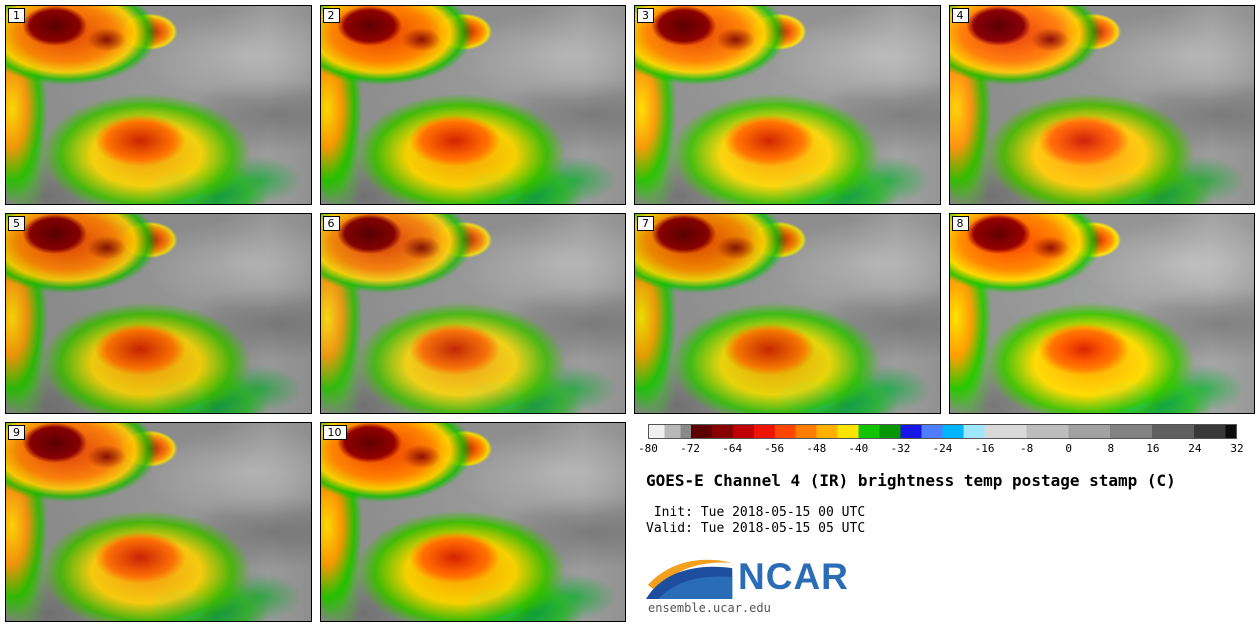  I want to click on member-number-label: 5, so click(16, 224).